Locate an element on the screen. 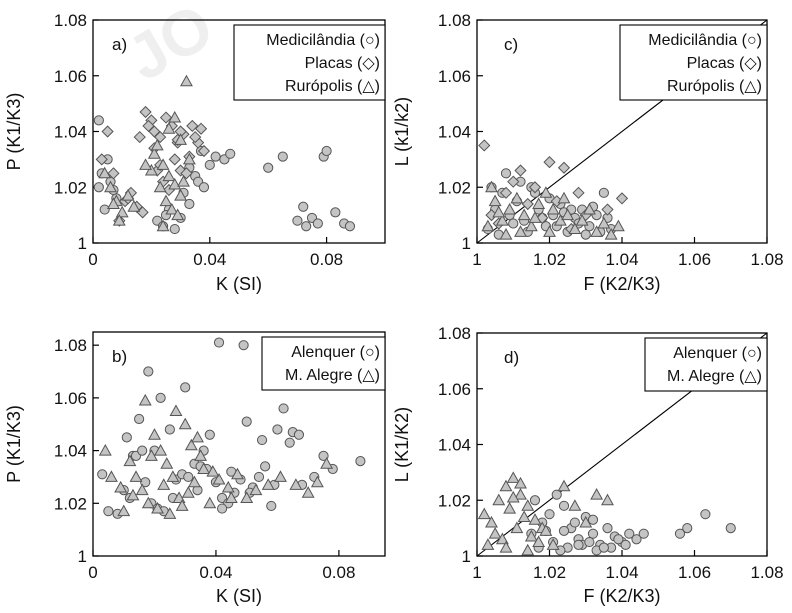 The height and width of the screenshot is (613, 792). x-tick-label: 1.04 is located at coordinates (621, 259).